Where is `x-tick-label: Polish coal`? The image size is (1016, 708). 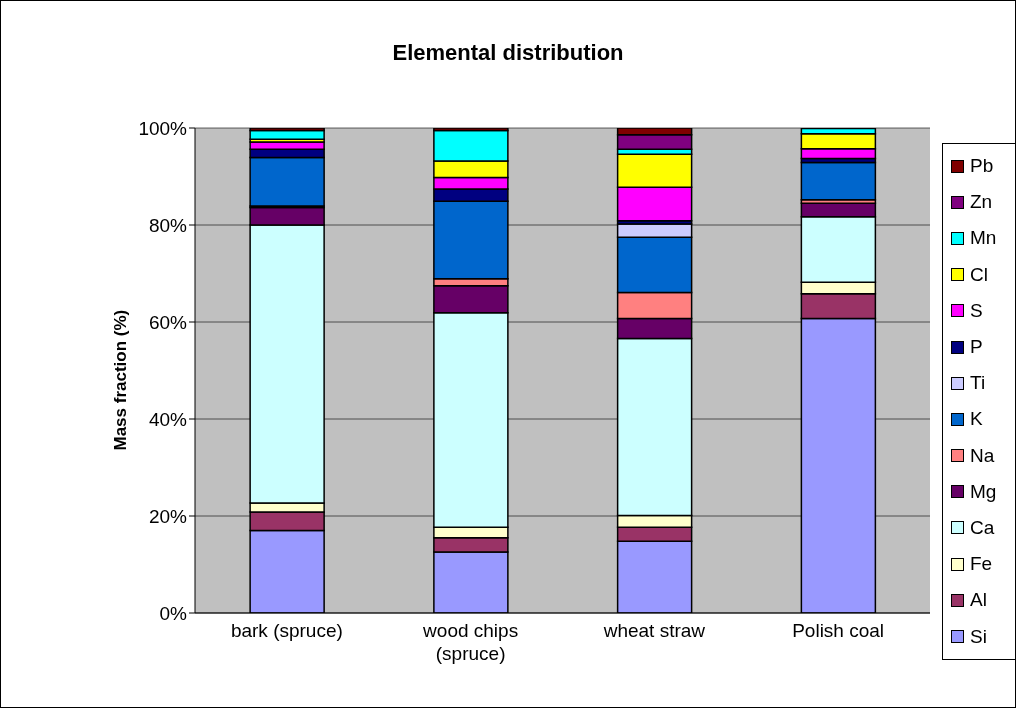
x-tick-label: Polish coal is located at coordinates (838, 630).